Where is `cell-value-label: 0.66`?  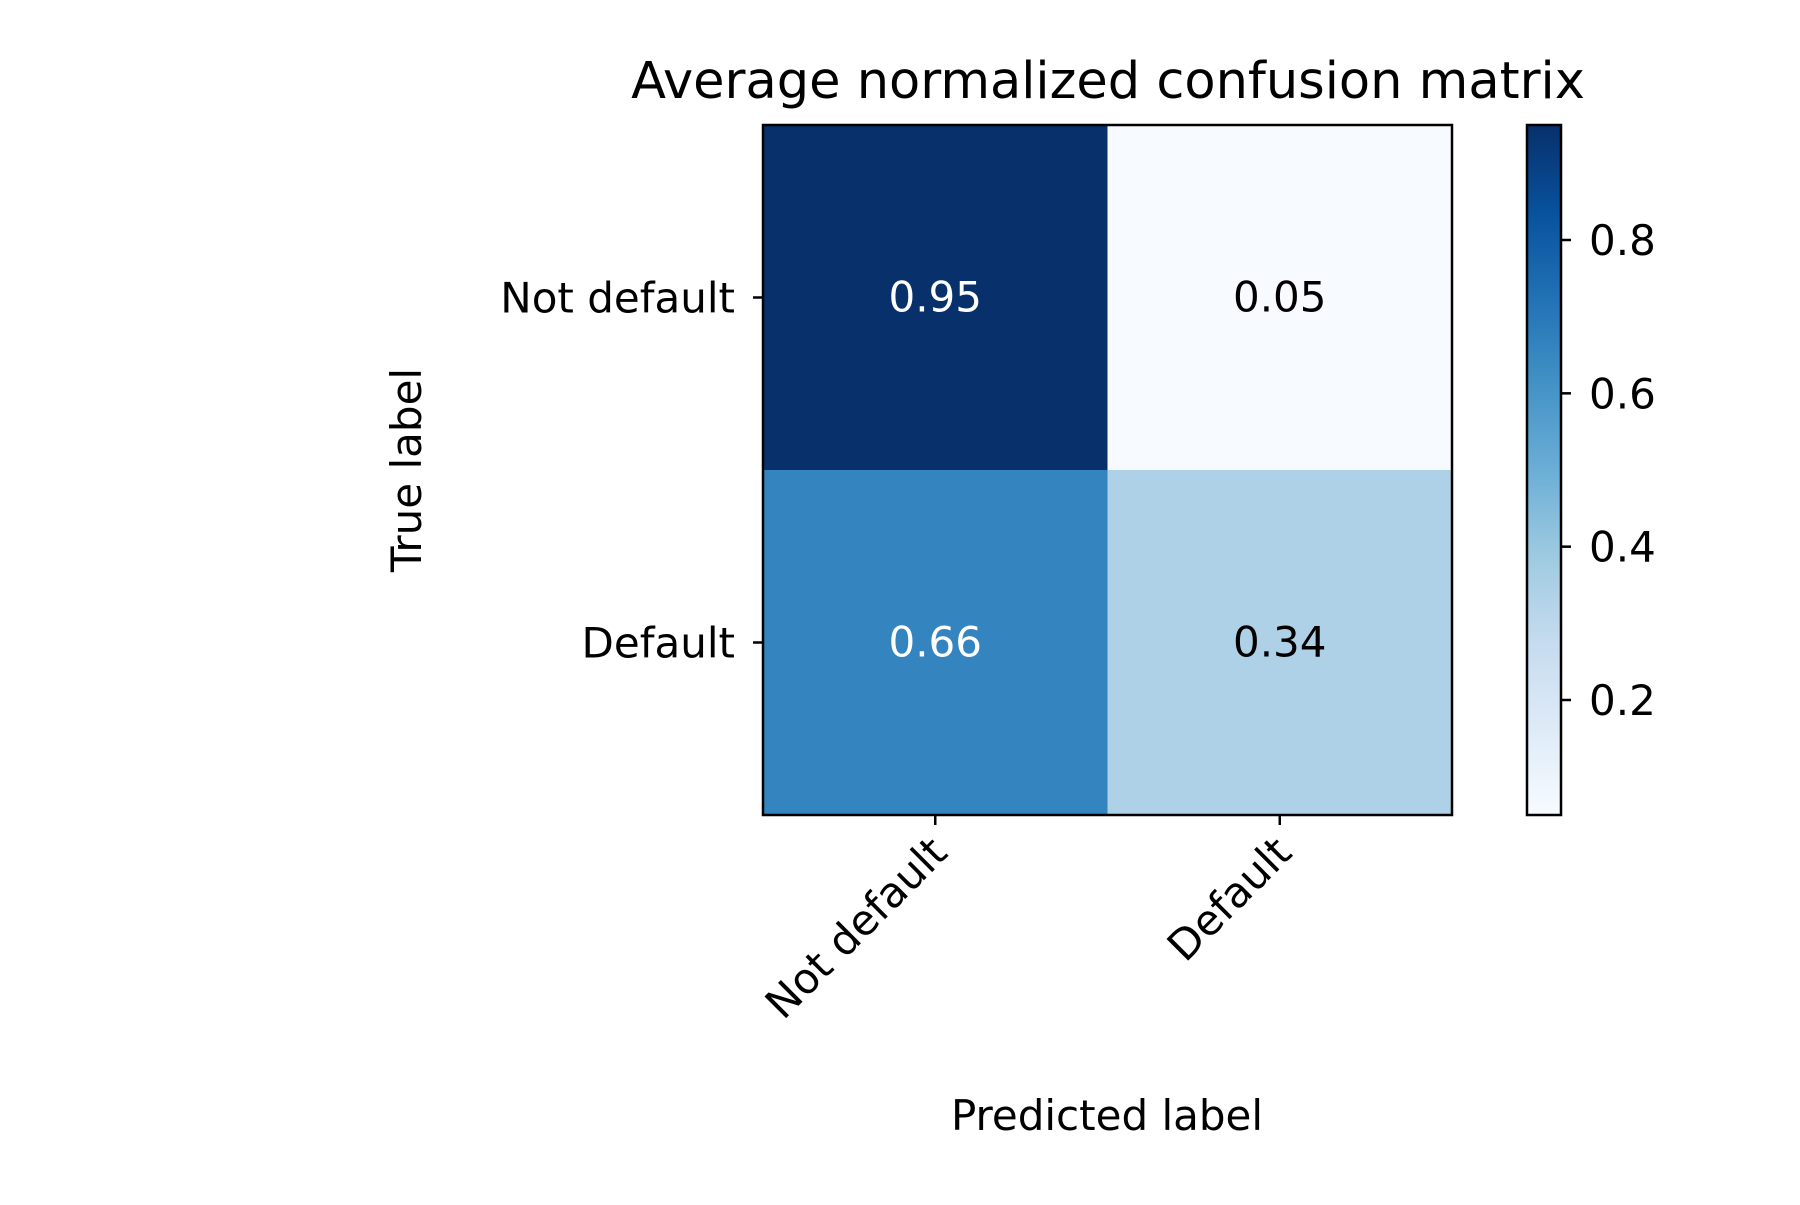
cell-value-label: 0.66 is located at coordinates (935, 642).